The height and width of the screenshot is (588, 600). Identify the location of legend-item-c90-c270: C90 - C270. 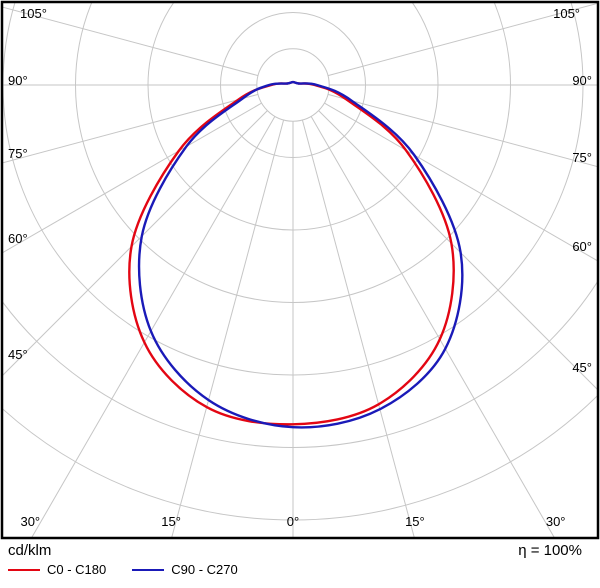
(185, 569).